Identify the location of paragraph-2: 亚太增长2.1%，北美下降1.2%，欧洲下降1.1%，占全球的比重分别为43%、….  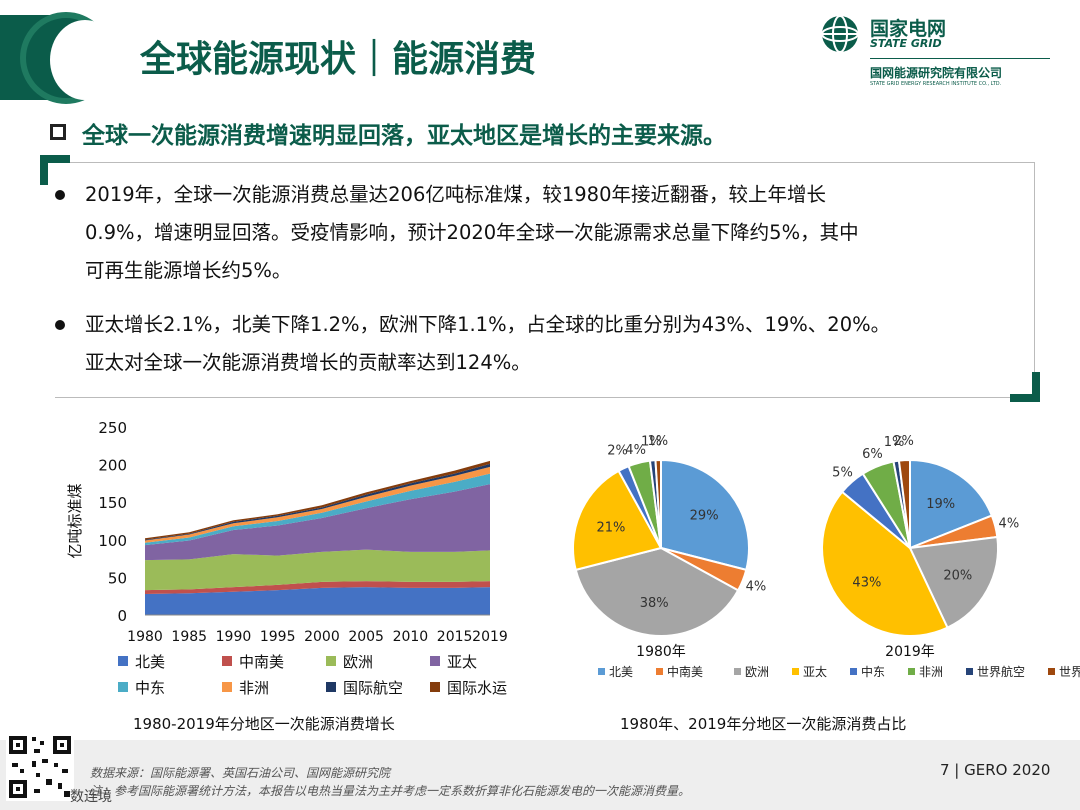
(487, 344).